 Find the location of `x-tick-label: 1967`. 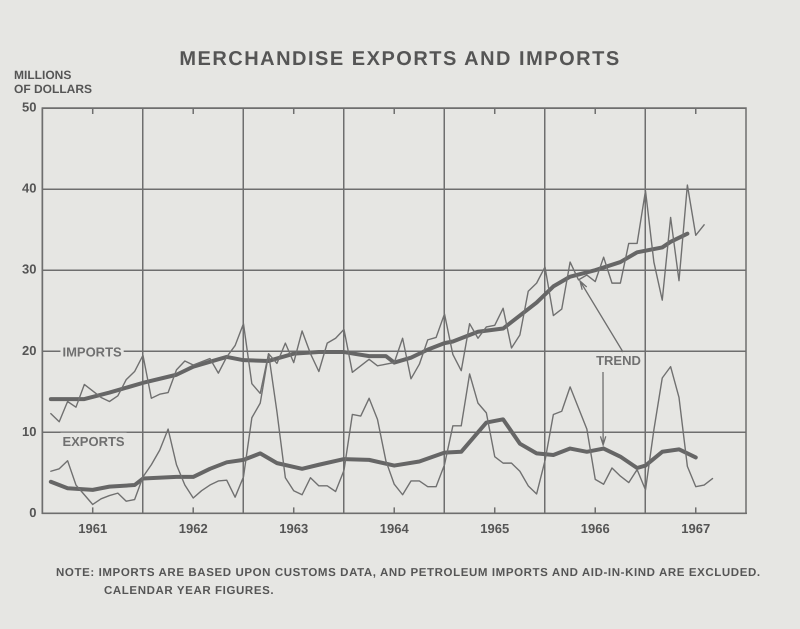

x-tick-label: 1967 is located at coordinates (695, 528).